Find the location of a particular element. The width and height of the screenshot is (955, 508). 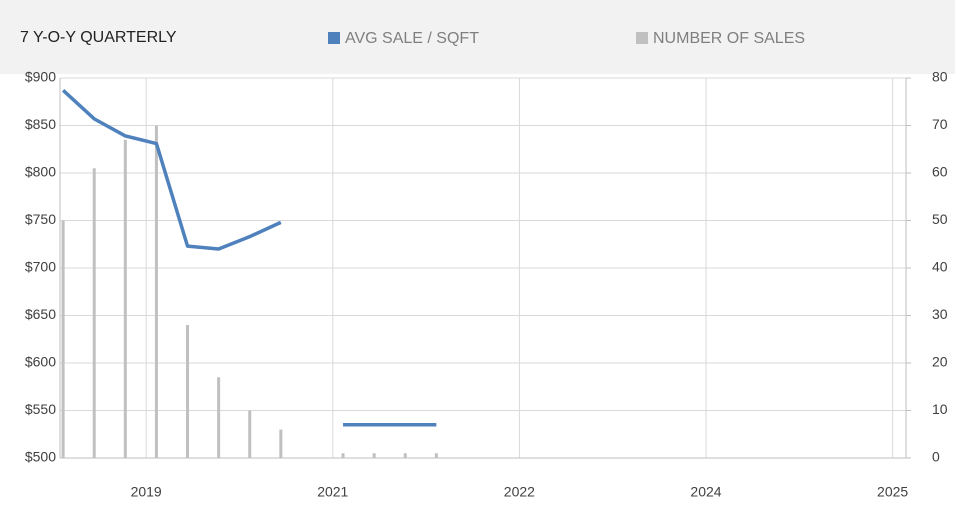

y2-tick-label: 40 is located at coordinates (940, 267).